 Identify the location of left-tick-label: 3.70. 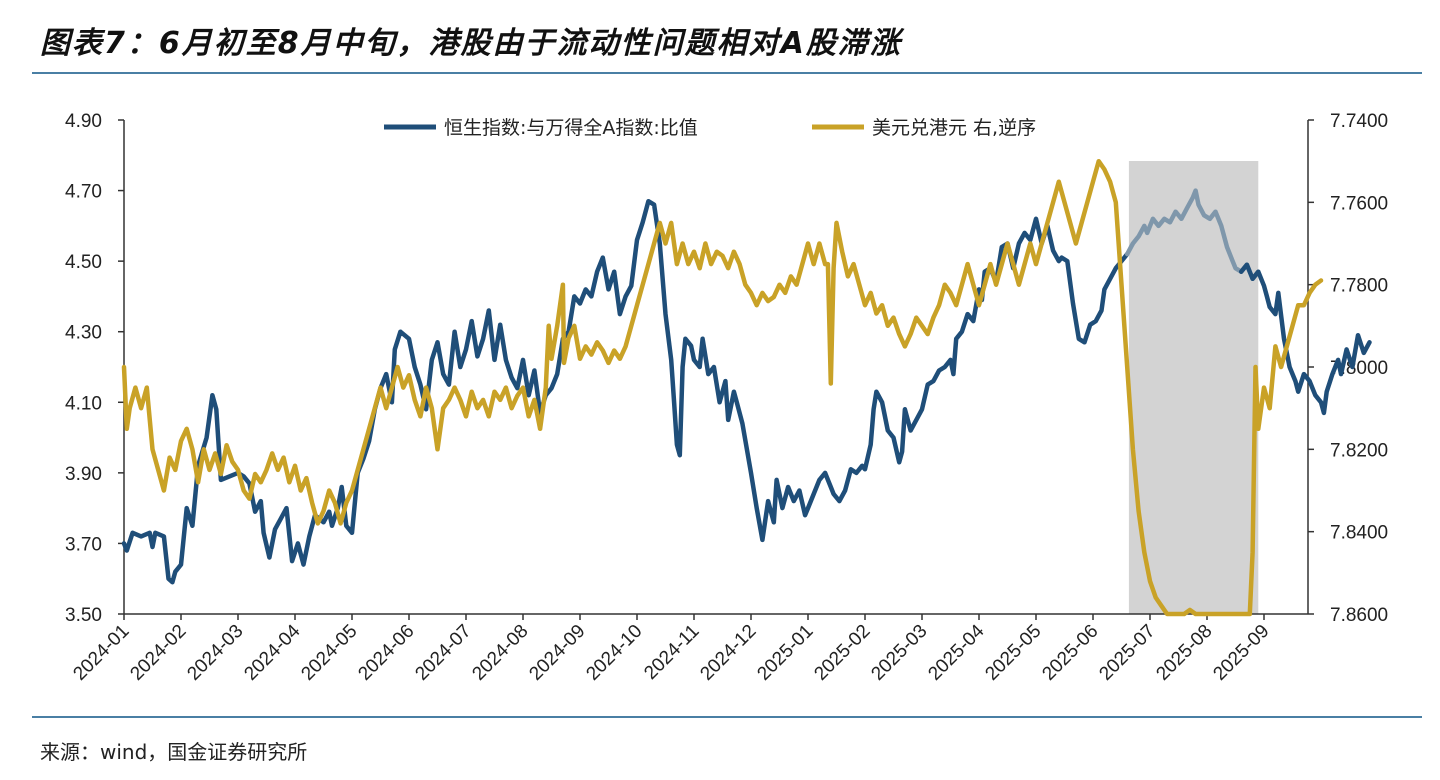
(83, 544).